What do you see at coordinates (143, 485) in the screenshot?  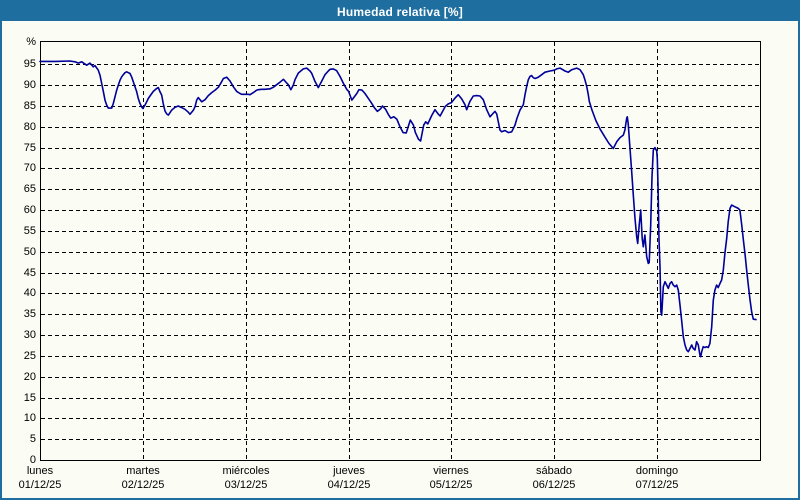 I see `x-tick-date: 02/12/25` at bounding box center [143, 485].